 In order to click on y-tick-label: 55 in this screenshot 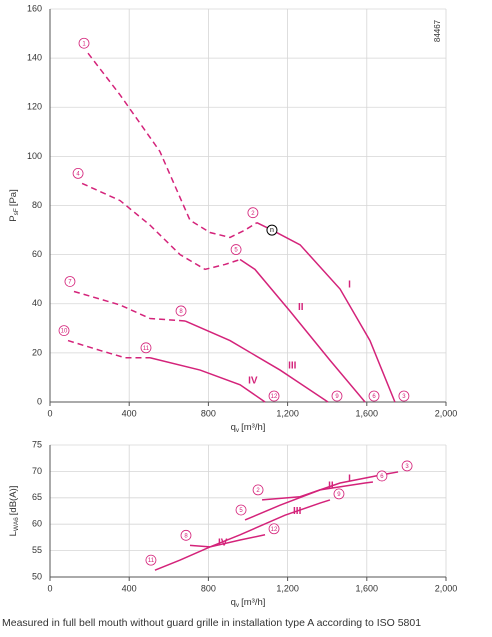, I will do `click(37, 550)`.